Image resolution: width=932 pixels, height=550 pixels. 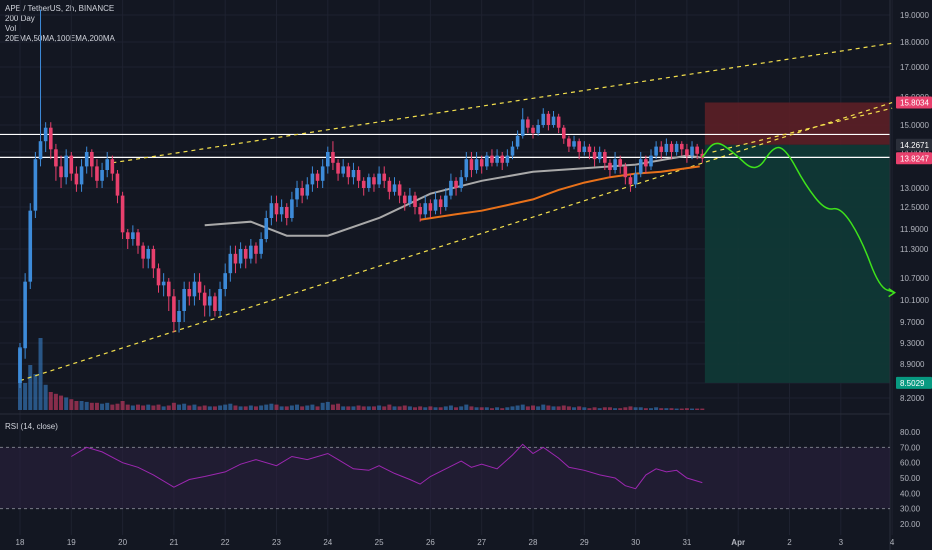 What do you see at coordinates (914, 278) in the screenshot?
I see `price-tick-label: 10.7000` at bounding box center [914, 278].